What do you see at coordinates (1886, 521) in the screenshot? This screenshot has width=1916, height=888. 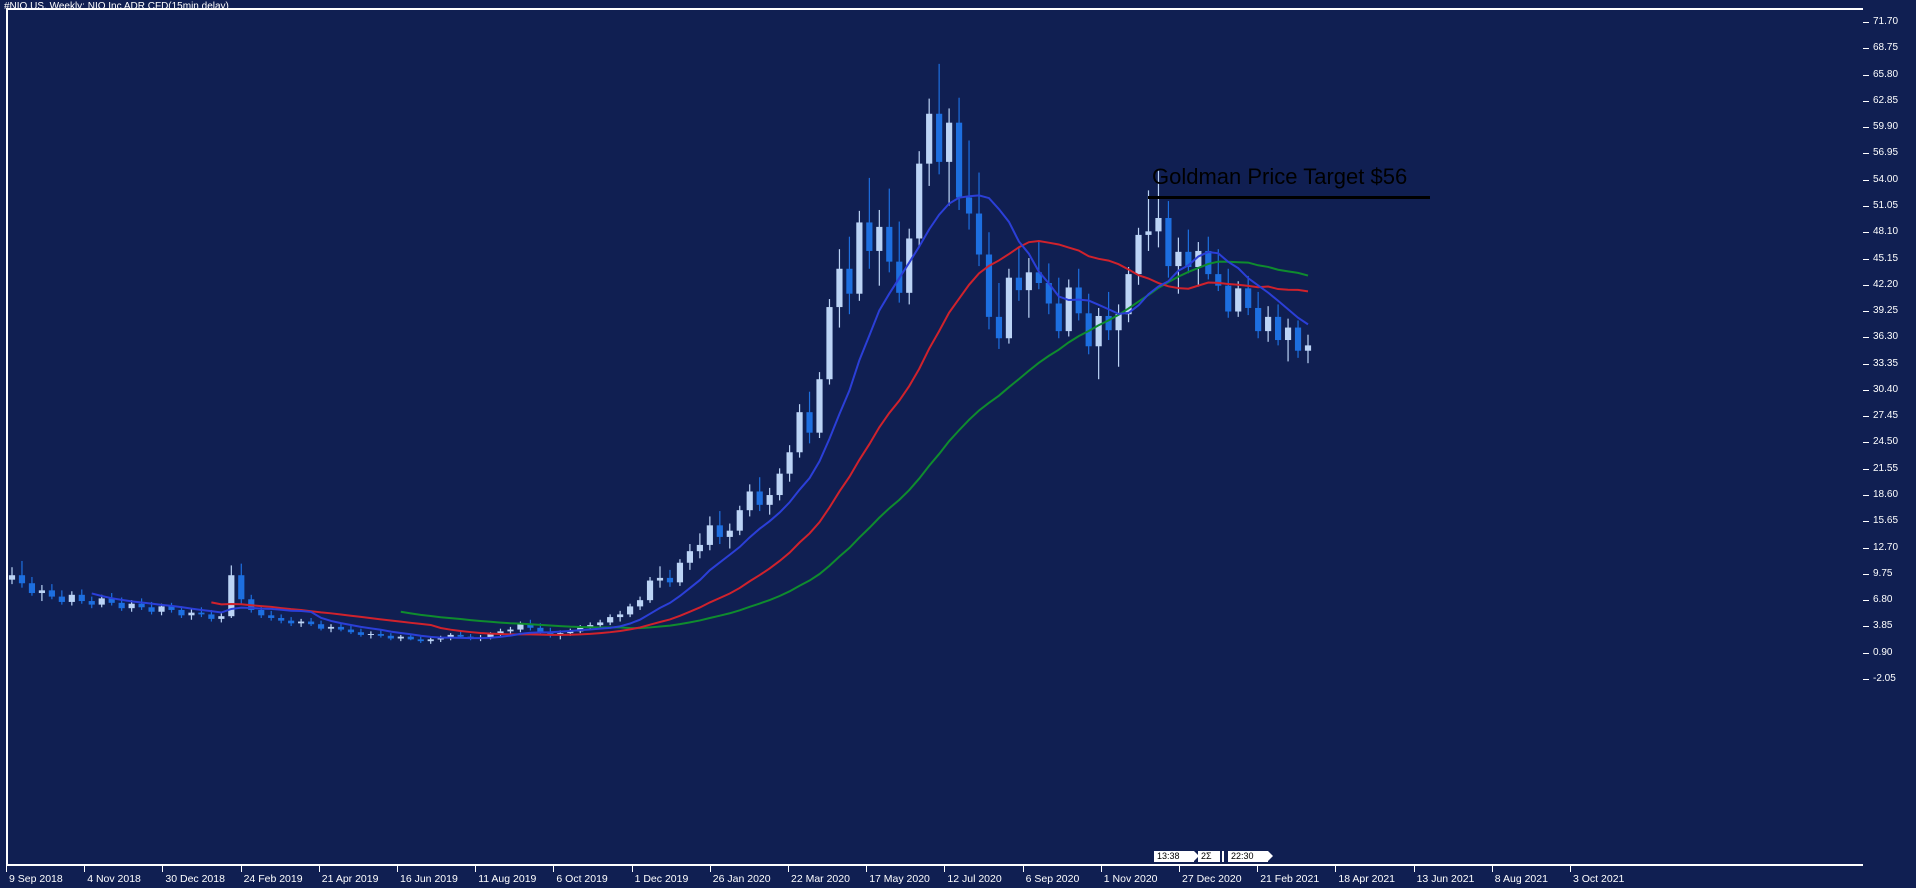 I see `price-axis-label: 15.65` at bounding box center [1886, 521].